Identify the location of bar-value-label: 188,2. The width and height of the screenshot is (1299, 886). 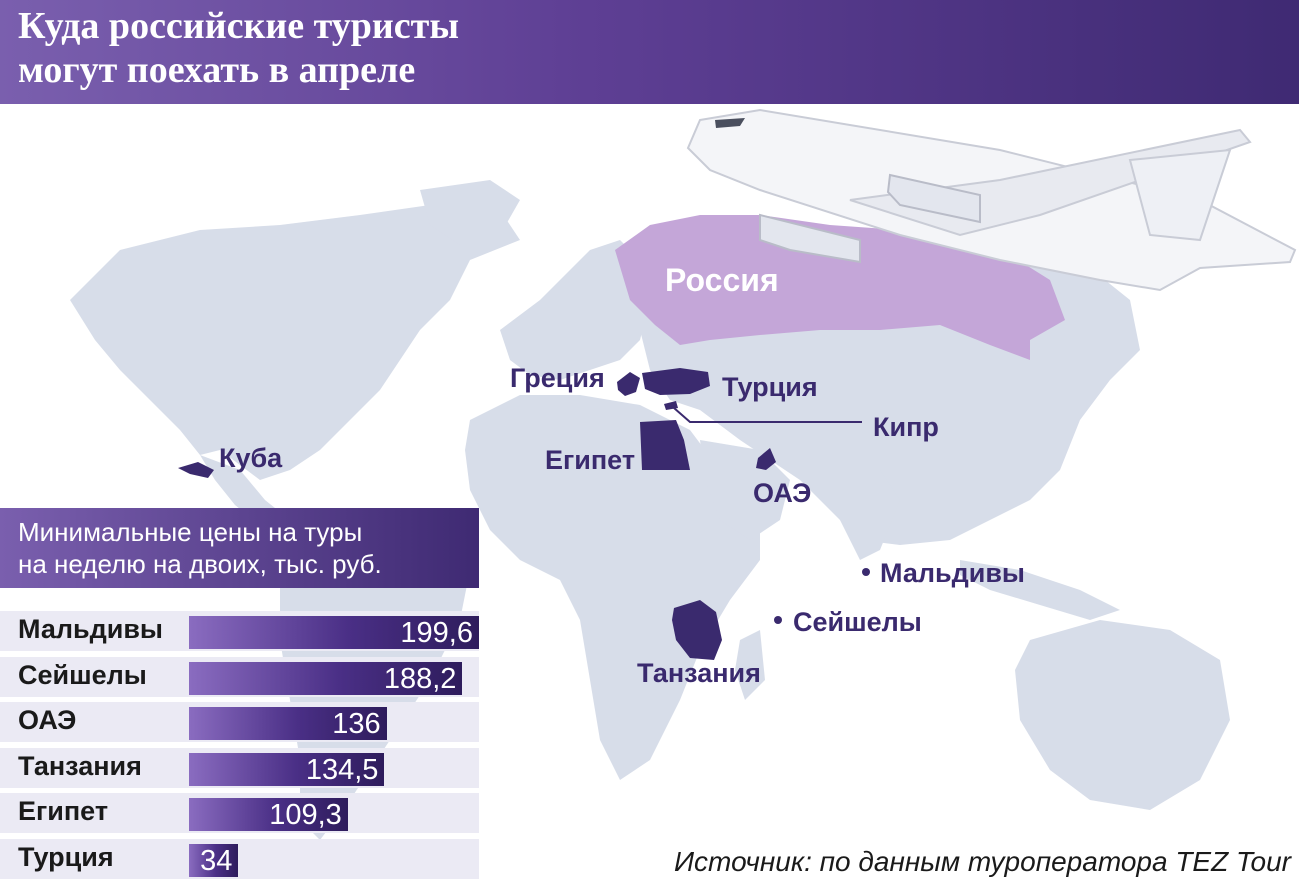
(420, 678).